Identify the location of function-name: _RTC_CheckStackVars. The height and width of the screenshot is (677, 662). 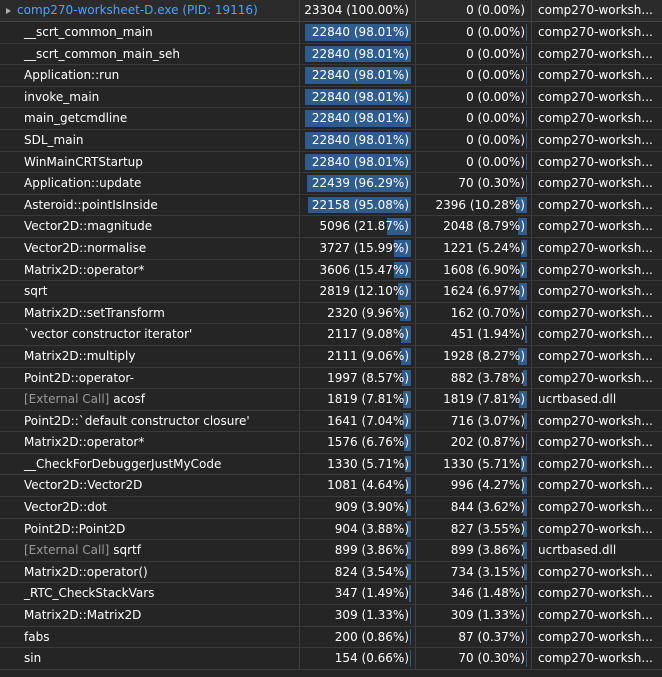
(89, 593).